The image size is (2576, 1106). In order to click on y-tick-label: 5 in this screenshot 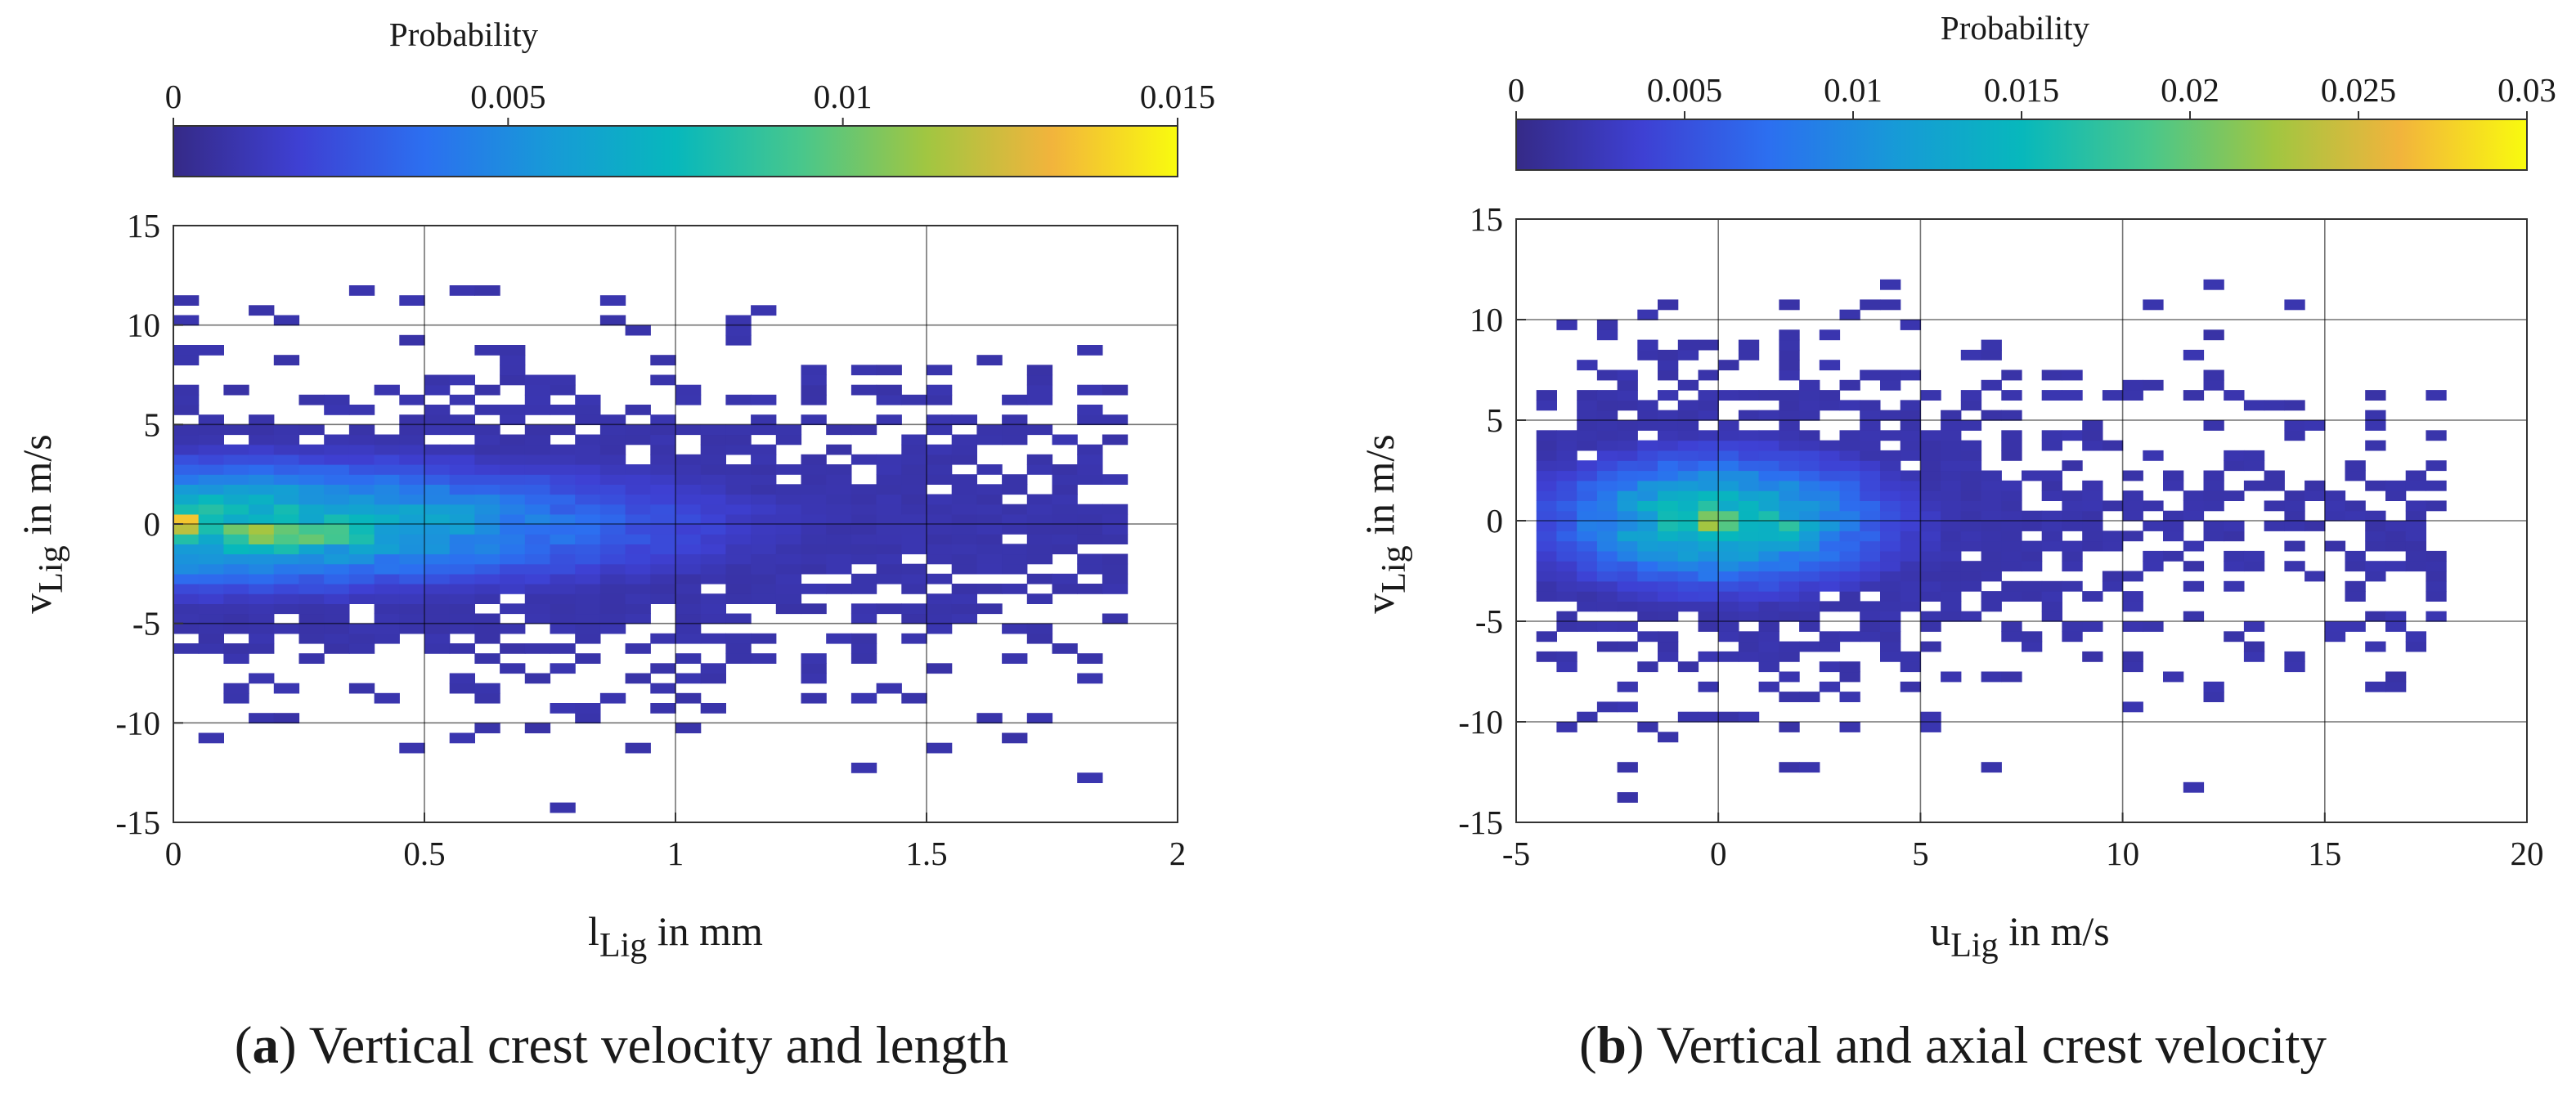, I will do `click(1495, 420)`.